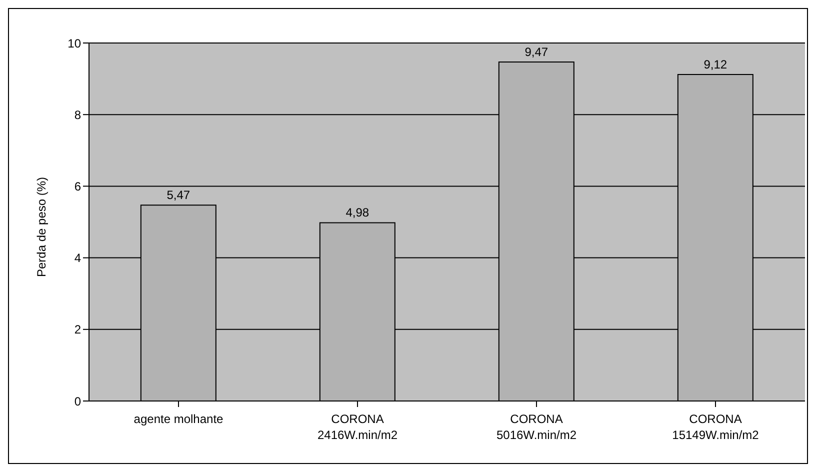 The width and height of the screenshot is (816, 472). I want to click on y-tick-label: 10, so click(75, 43).